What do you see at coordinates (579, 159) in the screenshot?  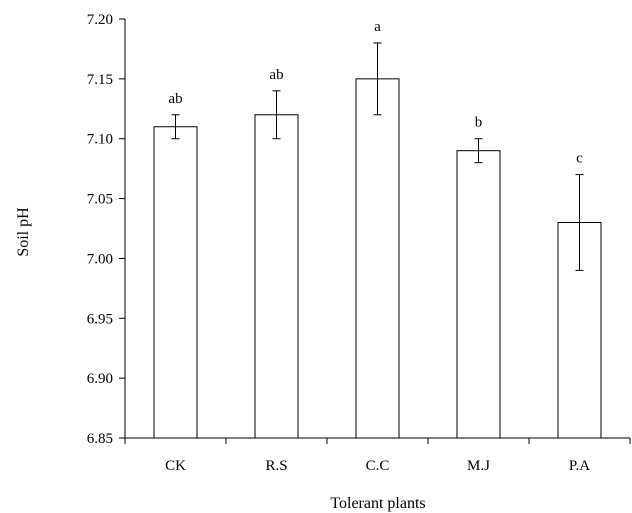 I see `significance-label: c` at bounding box center [579, 159].